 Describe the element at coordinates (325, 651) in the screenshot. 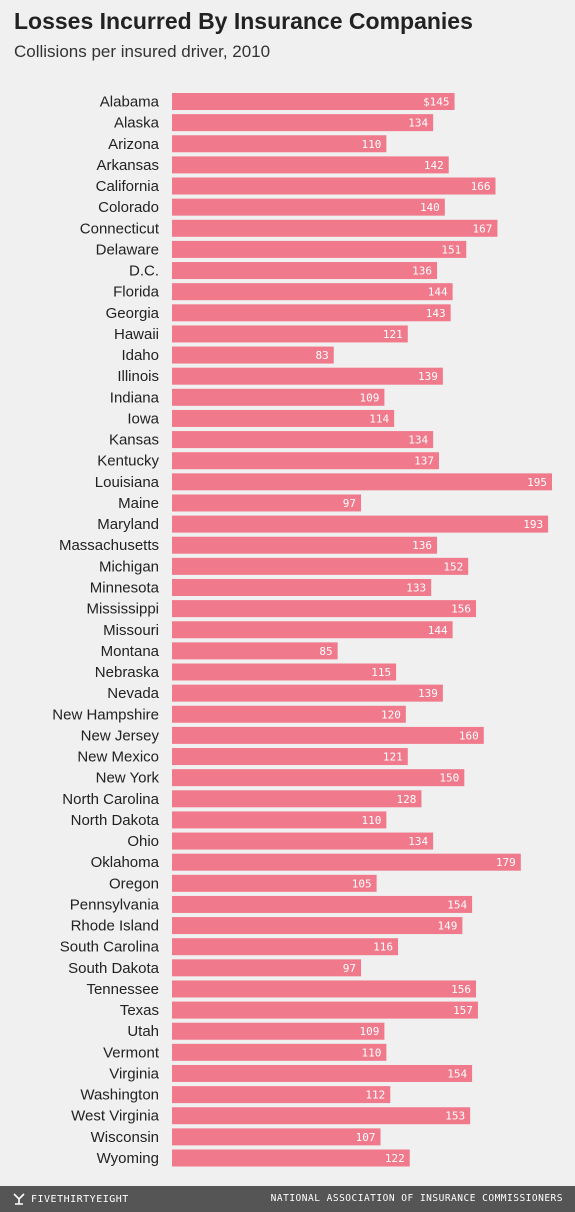

I see `value-label-montana: 85` at that location.